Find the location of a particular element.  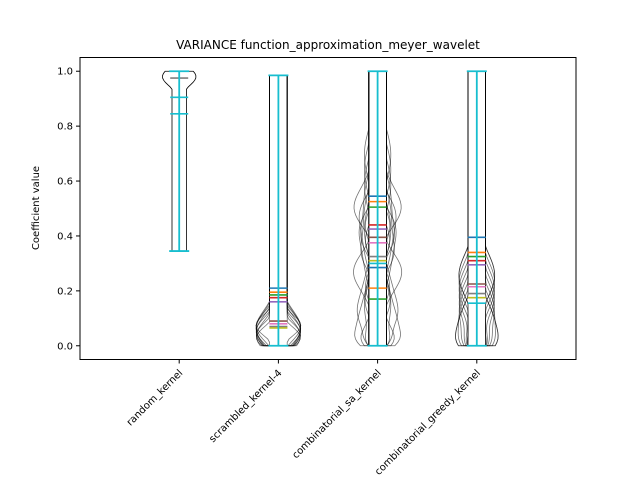

y-tick-label: 0.6 is located at coordinates (65, 182).